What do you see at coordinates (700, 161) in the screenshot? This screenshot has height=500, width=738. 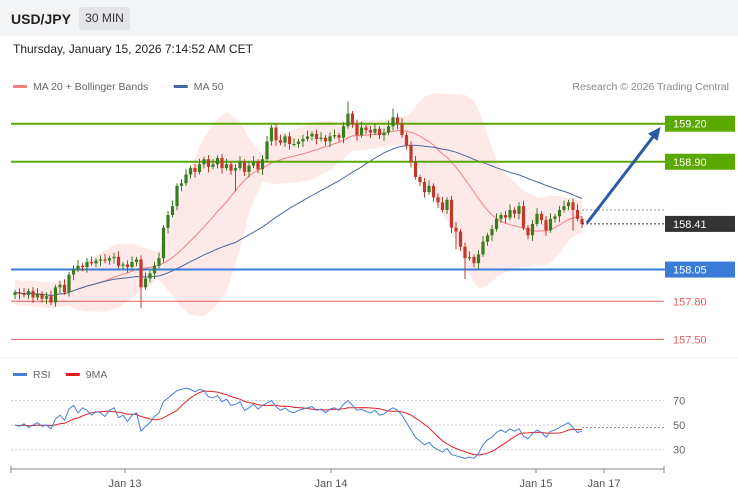 I see `level-tag-158.90` at bounding box center [700, 161].